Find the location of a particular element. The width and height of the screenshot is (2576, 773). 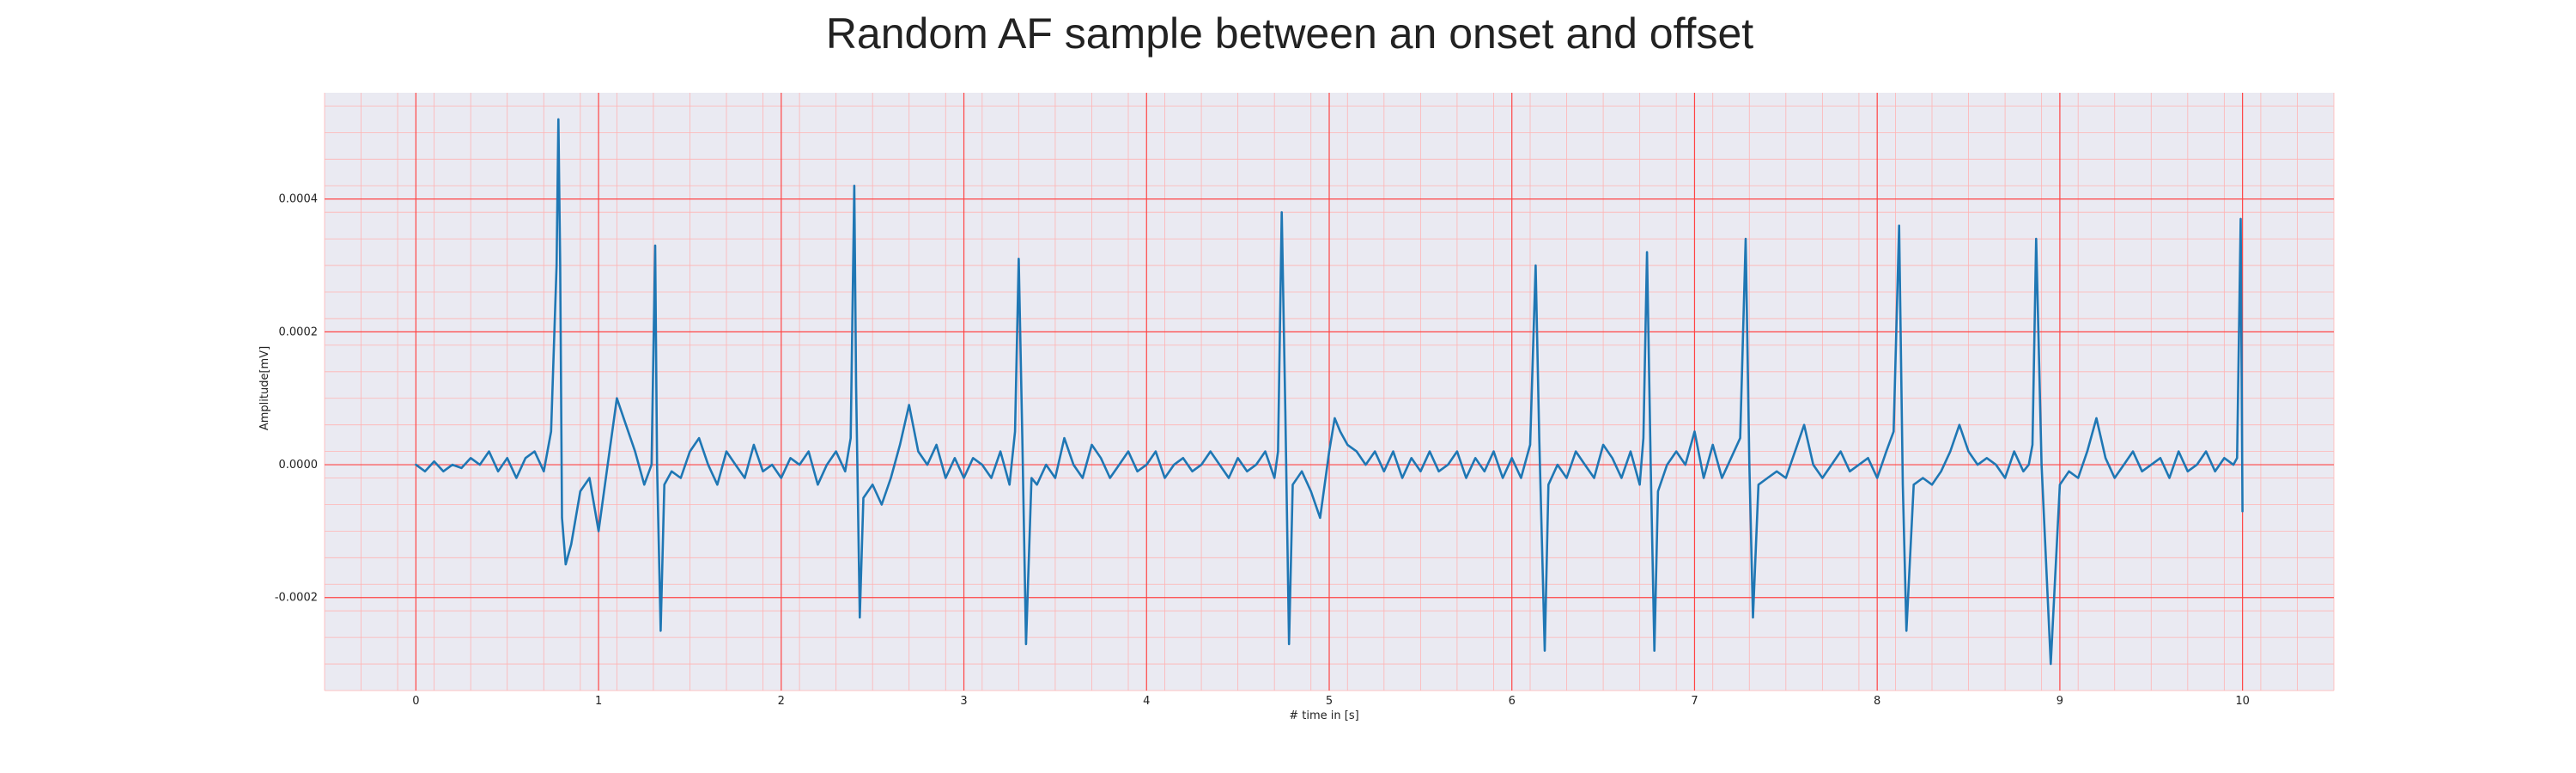

x-tick-label: 3 is located at coordinates (963, 701).